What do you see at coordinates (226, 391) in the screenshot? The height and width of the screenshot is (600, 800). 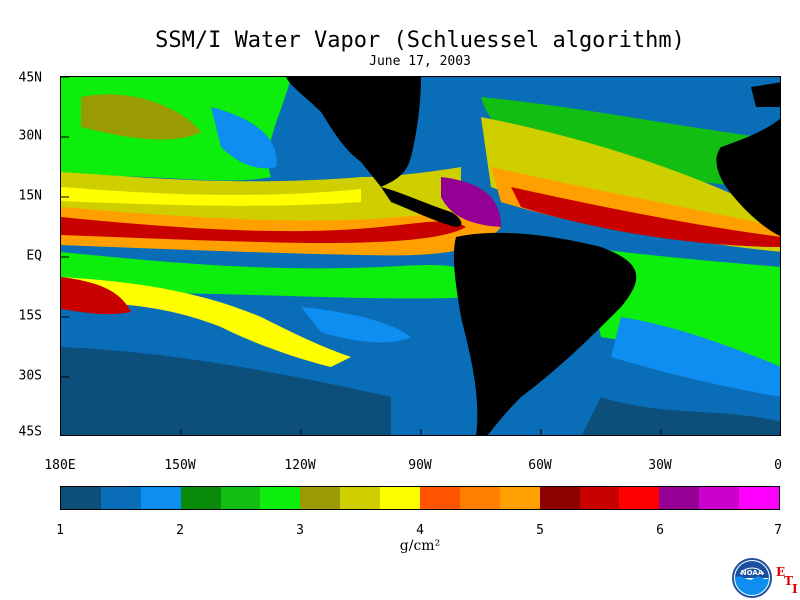 I see `south-pacific-dry-region` at bounding box center [226, 391].